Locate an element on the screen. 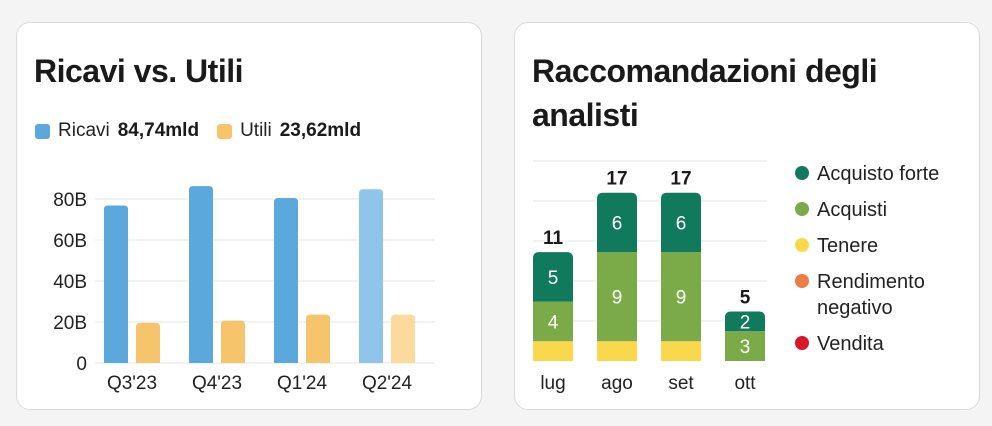  segment-value-label: 2 is located at coordinates (745, 322).